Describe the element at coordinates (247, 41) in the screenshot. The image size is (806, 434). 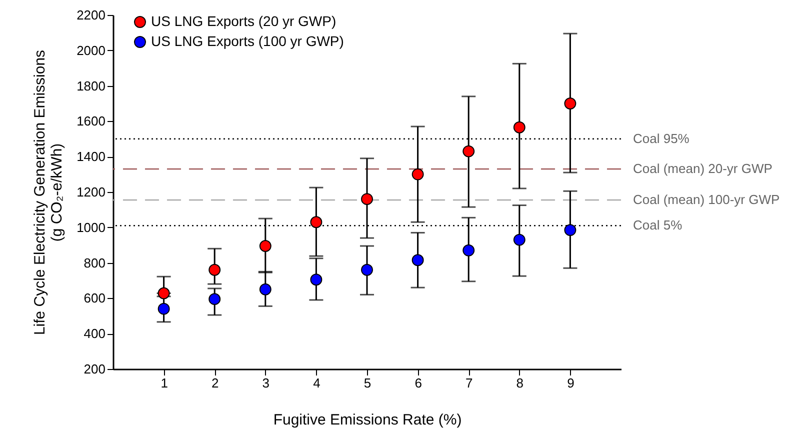
I see `legend-label: US LNG Exports (100 yr GWP)` at that location.